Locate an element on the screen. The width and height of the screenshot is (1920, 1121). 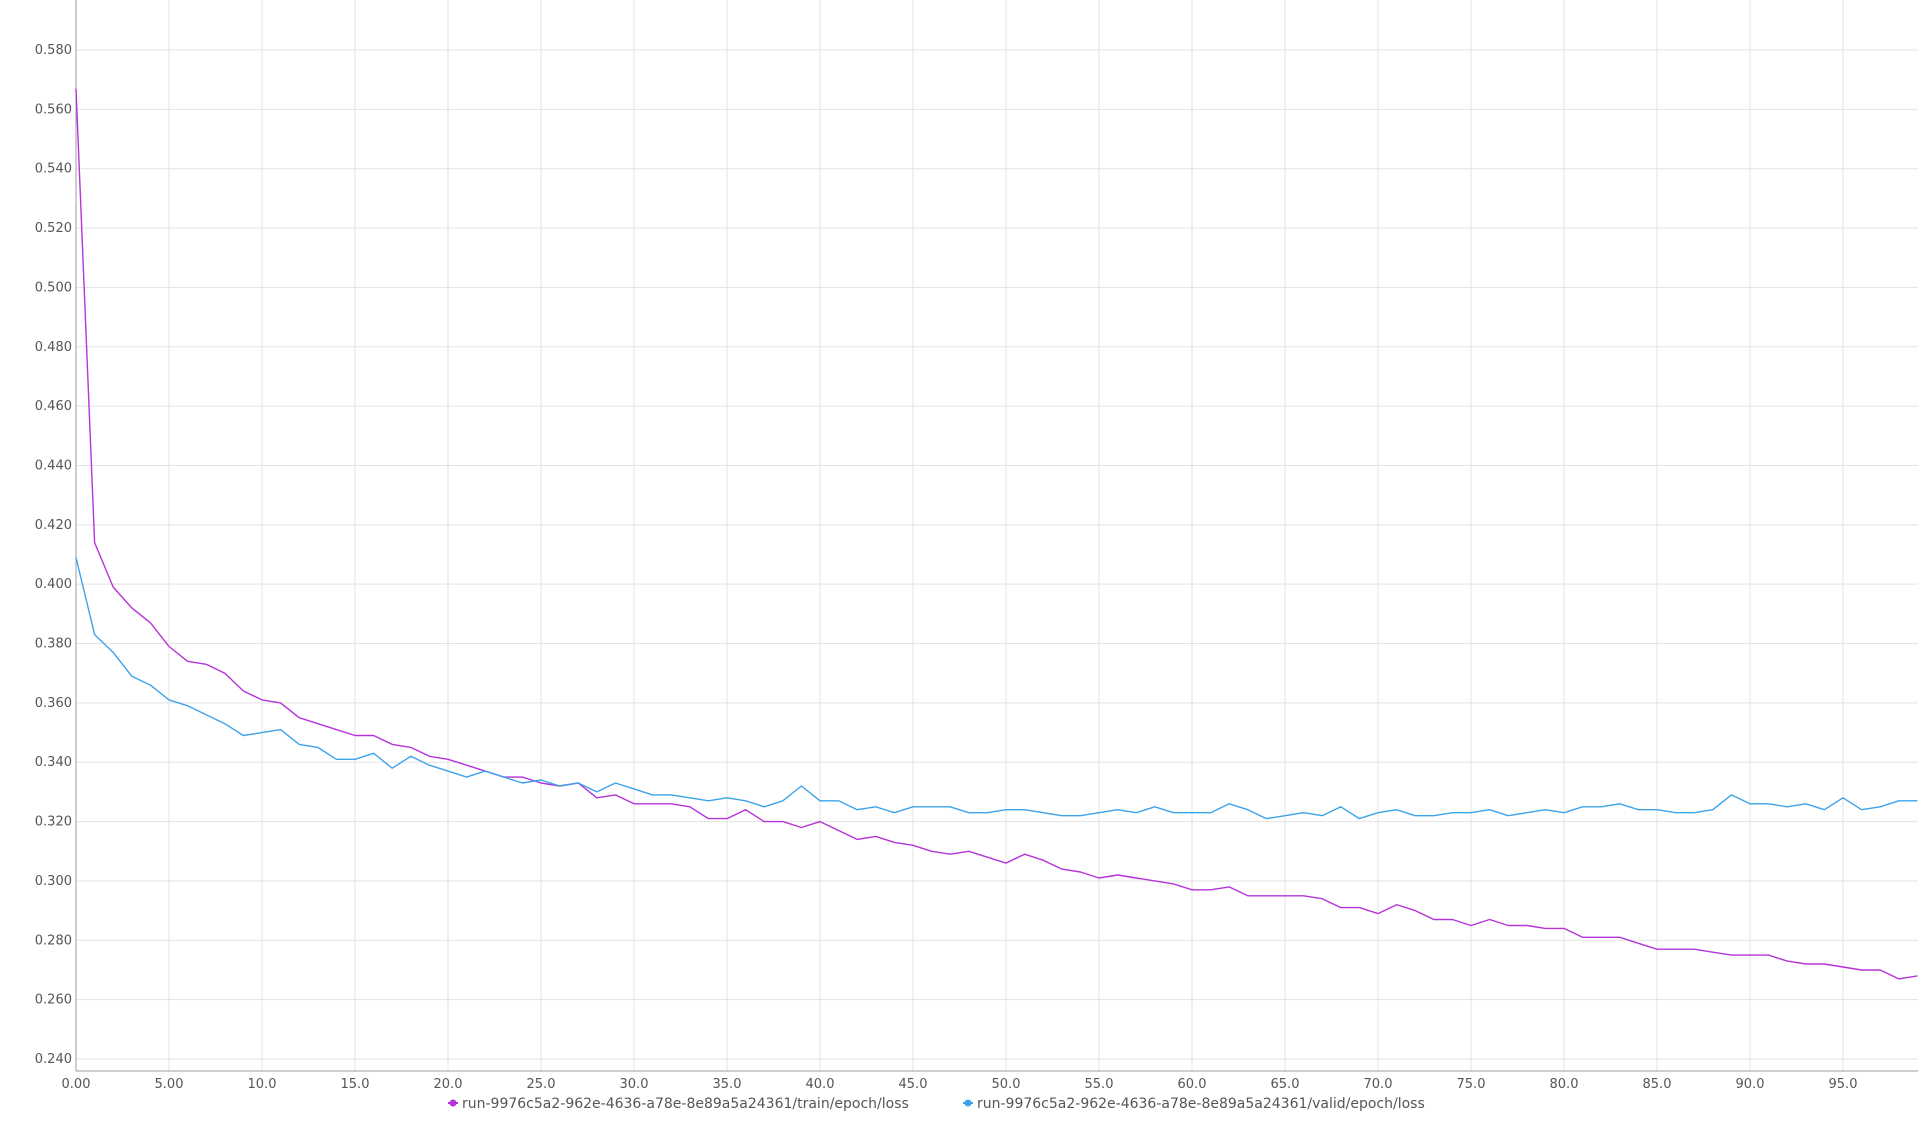
y-tick-label: 0.340 is located at coordinates (53, 762).